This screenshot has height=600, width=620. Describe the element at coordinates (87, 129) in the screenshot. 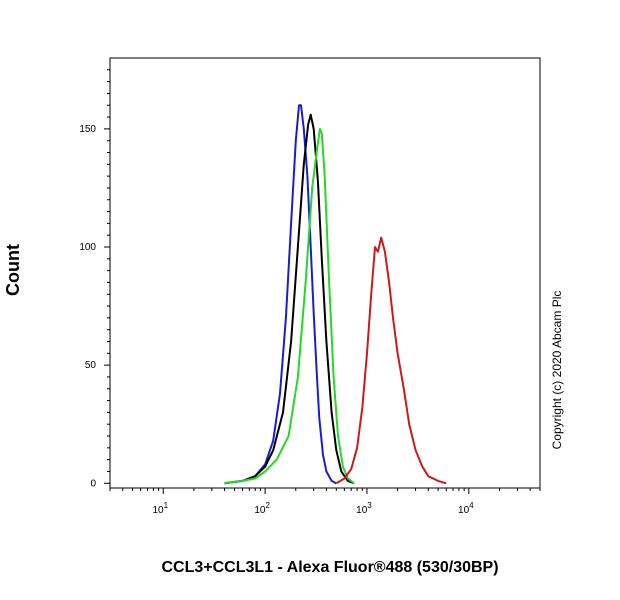

I see `y-tick-label: 150` at that location.